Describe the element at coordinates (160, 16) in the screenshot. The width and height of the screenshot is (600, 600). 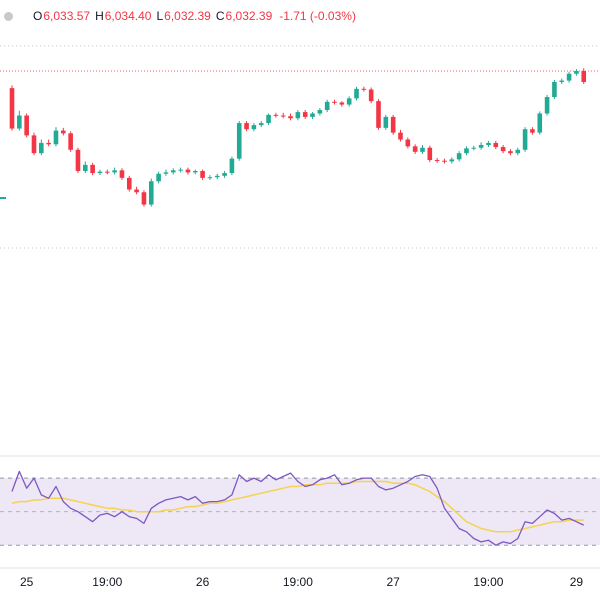
I see `low-label: L` at that location.